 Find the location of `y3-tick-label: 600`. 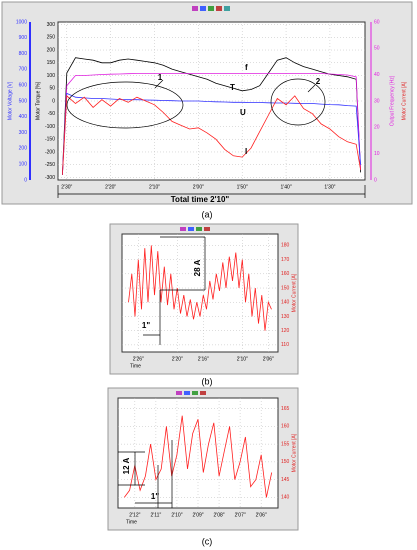

y3-tick-label: 600 is located at coordinates (23, 86).